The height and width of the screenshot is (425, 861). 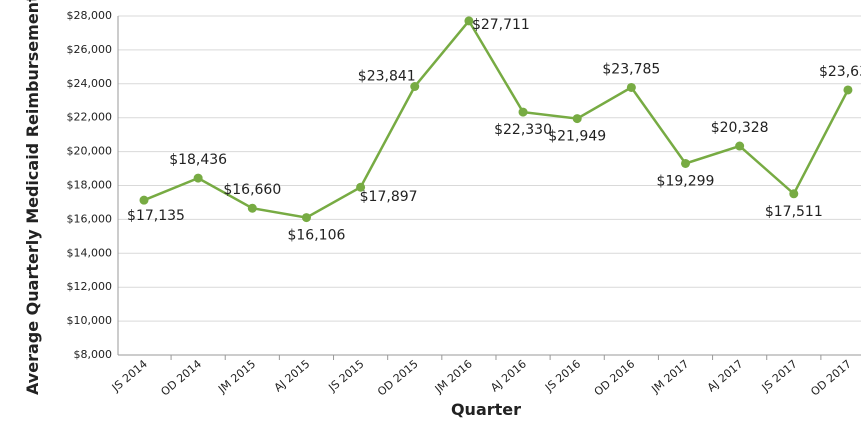 I want to click on data-label: $21,949, so click(x=577, y=137).